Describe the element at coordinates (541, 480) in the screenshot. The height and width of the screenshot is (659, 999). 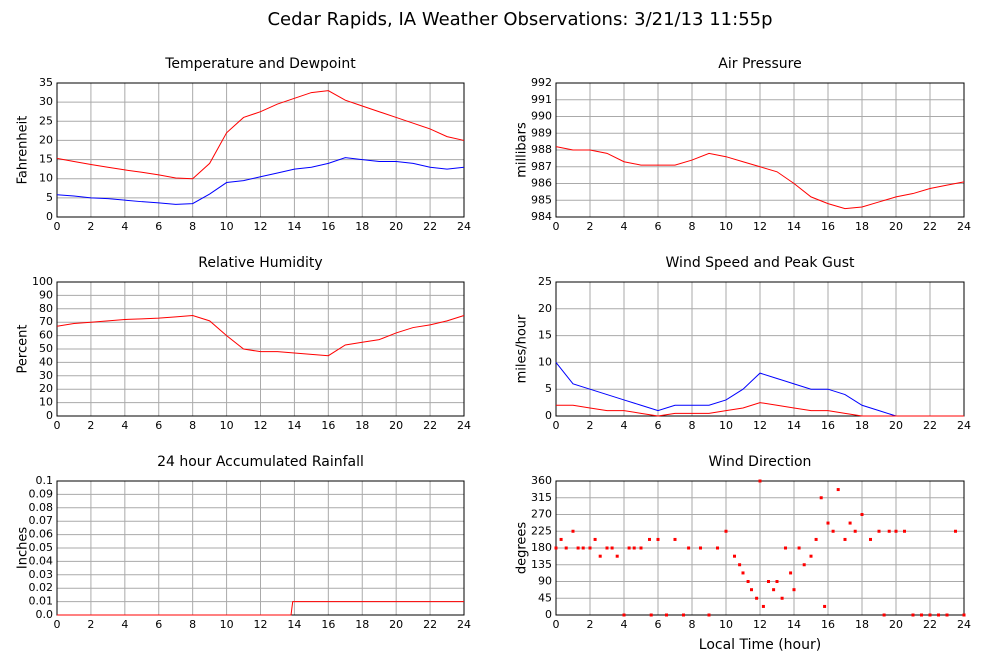
I see `y-tick-label: 360` at that location.